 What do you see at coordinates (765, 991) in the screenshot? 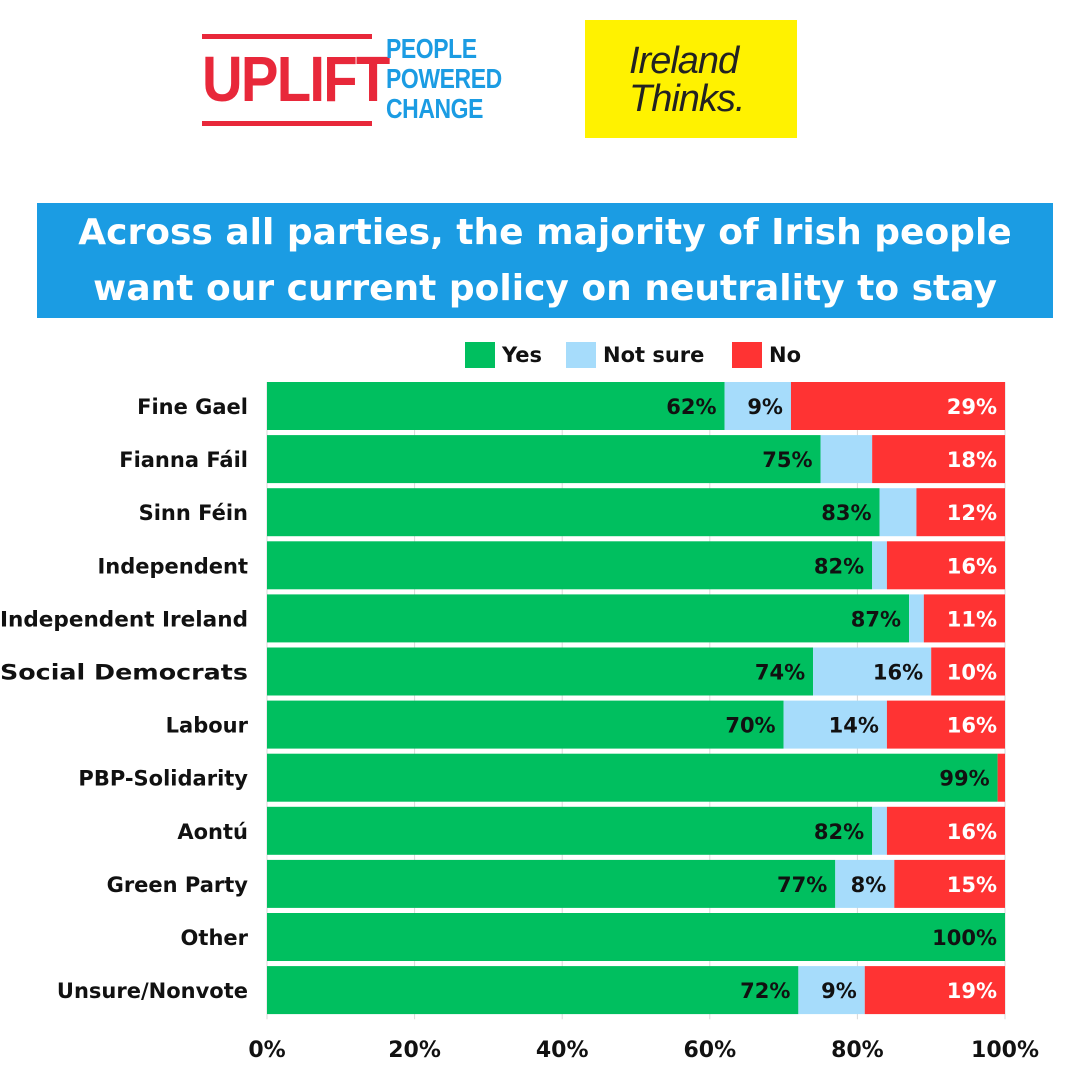
I see `data-label-yes: 72%` at bounding box center [765, 991].